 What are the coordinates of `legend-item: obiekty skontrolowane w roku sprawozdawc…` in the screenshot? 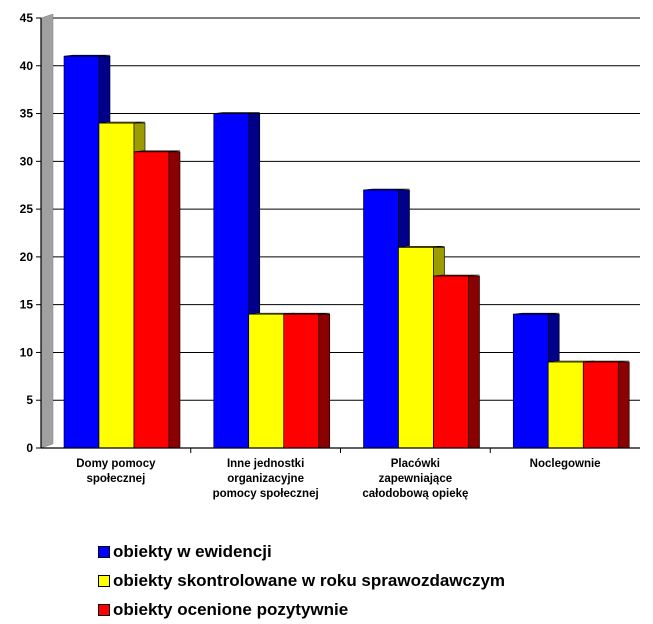 It's located at (301, 580).